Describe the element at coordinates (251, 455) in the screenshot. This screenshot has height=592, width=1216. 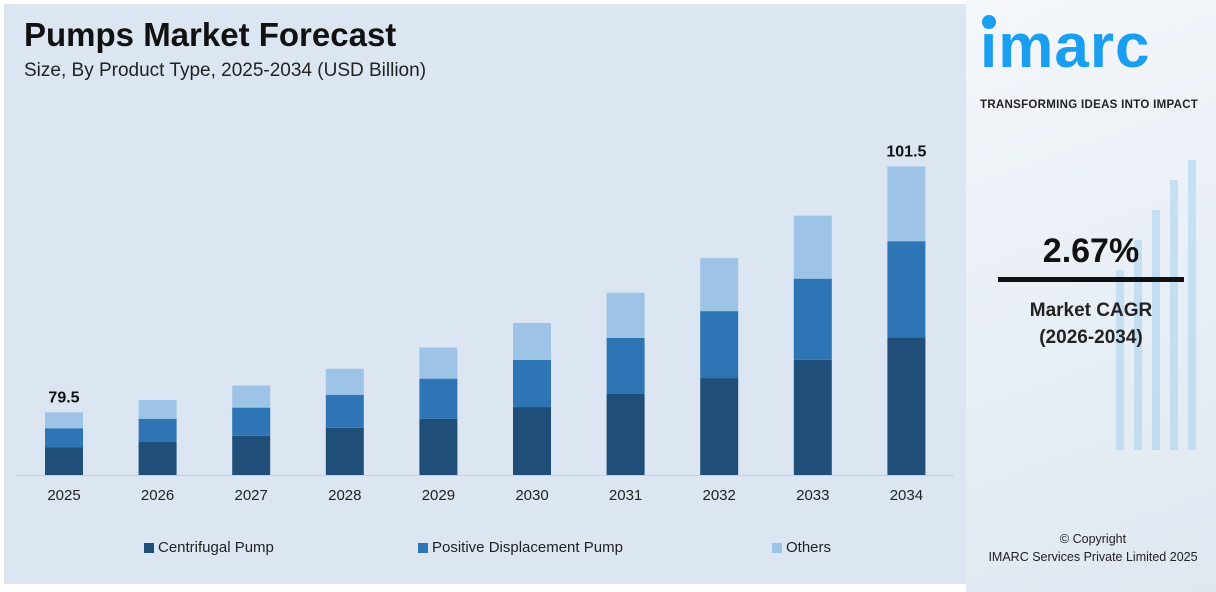
I see `bar-2027-centrifugal-pump` at that location.